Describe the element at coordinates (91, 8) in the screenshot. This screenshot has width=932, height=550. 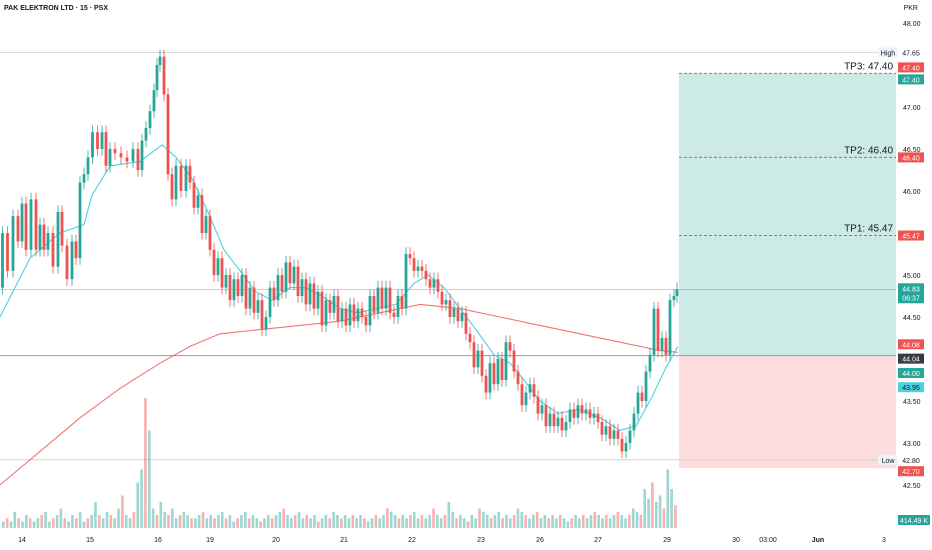
I see `header-sep-2: ·` at that location.